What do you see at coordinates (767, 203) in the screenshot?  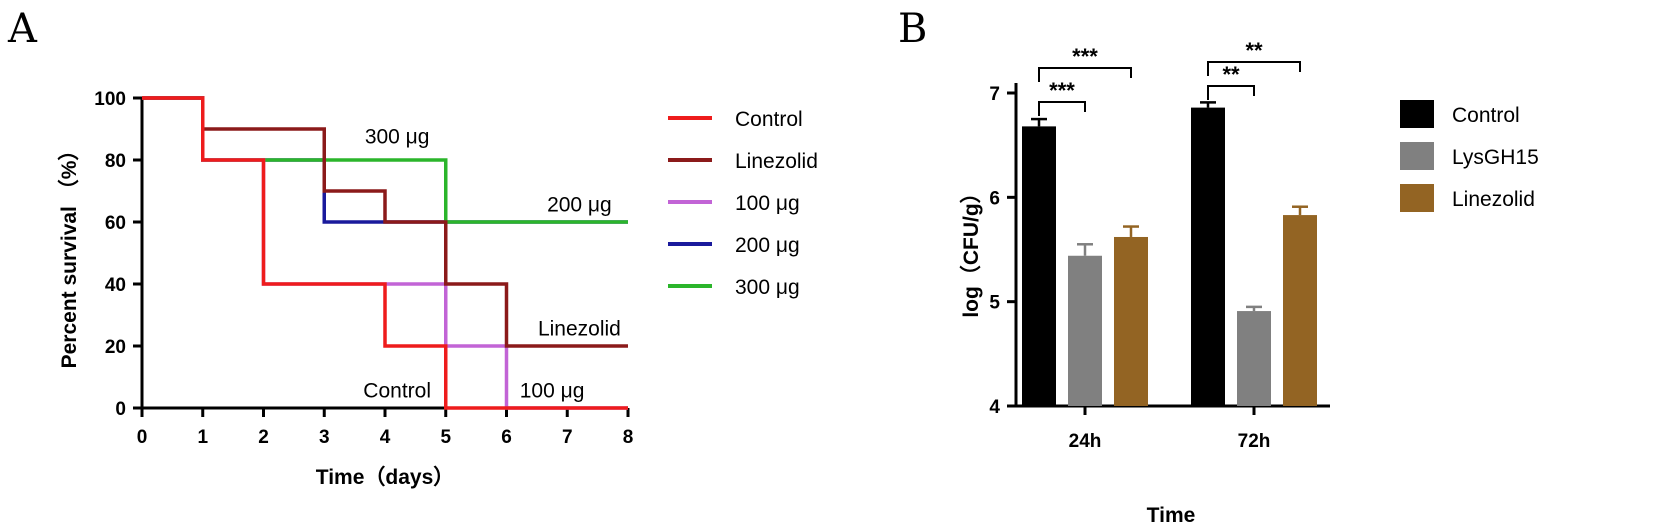 I see `legend-label: 100 μg` at bounding box center [767, 203].